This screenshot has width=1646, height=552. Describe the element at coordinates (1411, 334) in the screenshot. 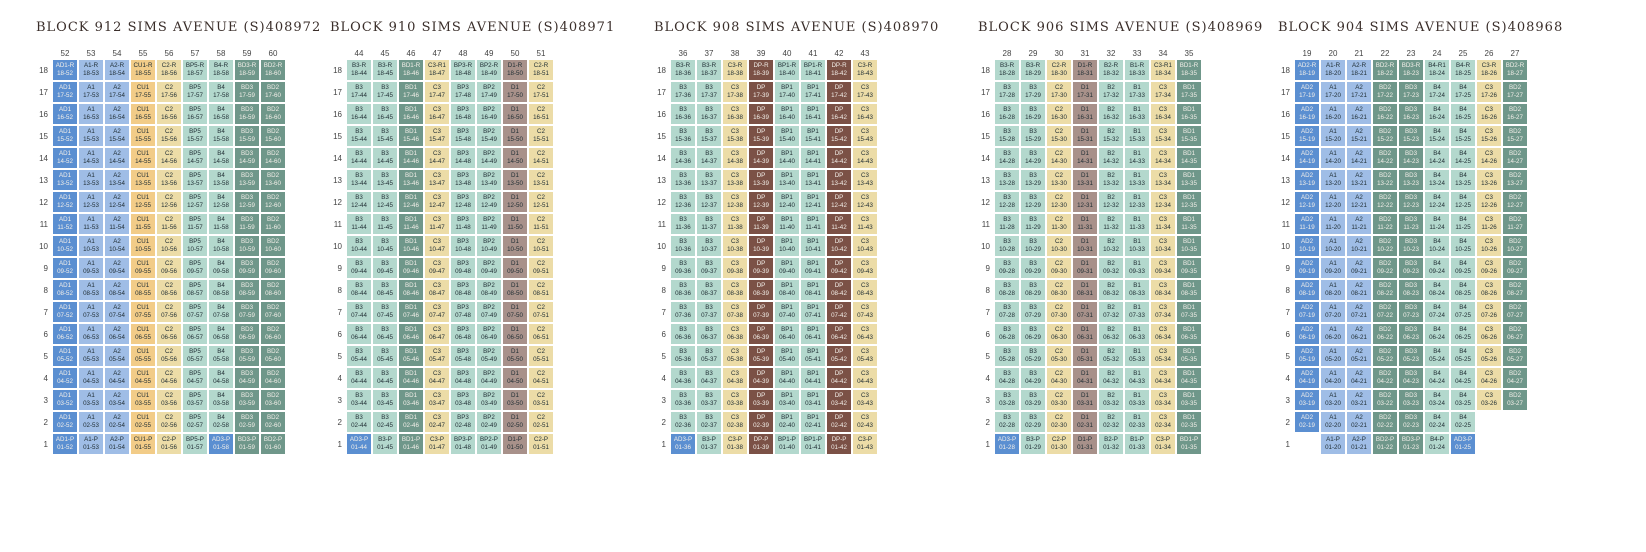

I see `unit-cell: BD3 06-23` at that location.